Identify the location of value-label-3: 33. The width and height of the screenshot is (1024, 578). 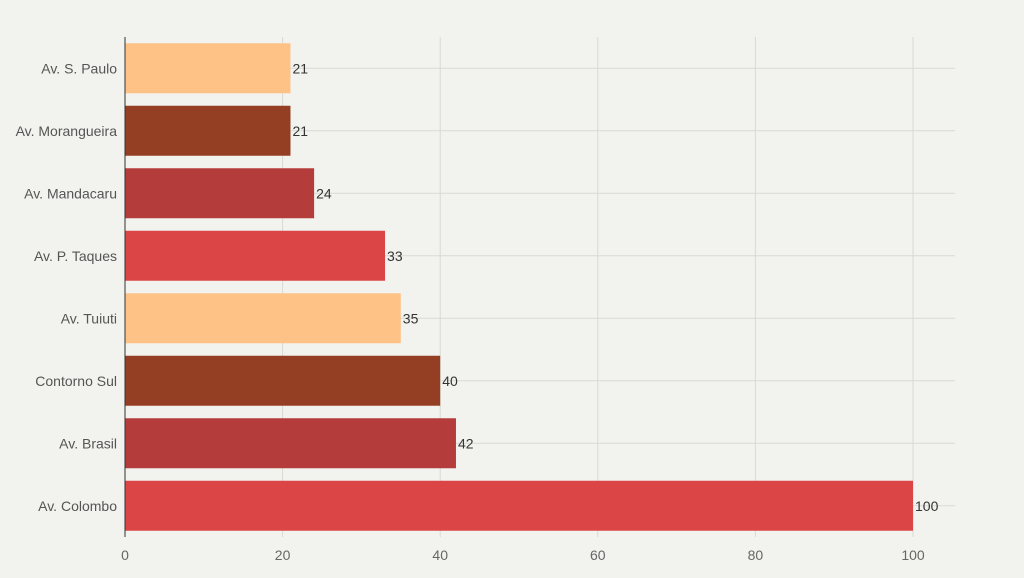
(395, 256).